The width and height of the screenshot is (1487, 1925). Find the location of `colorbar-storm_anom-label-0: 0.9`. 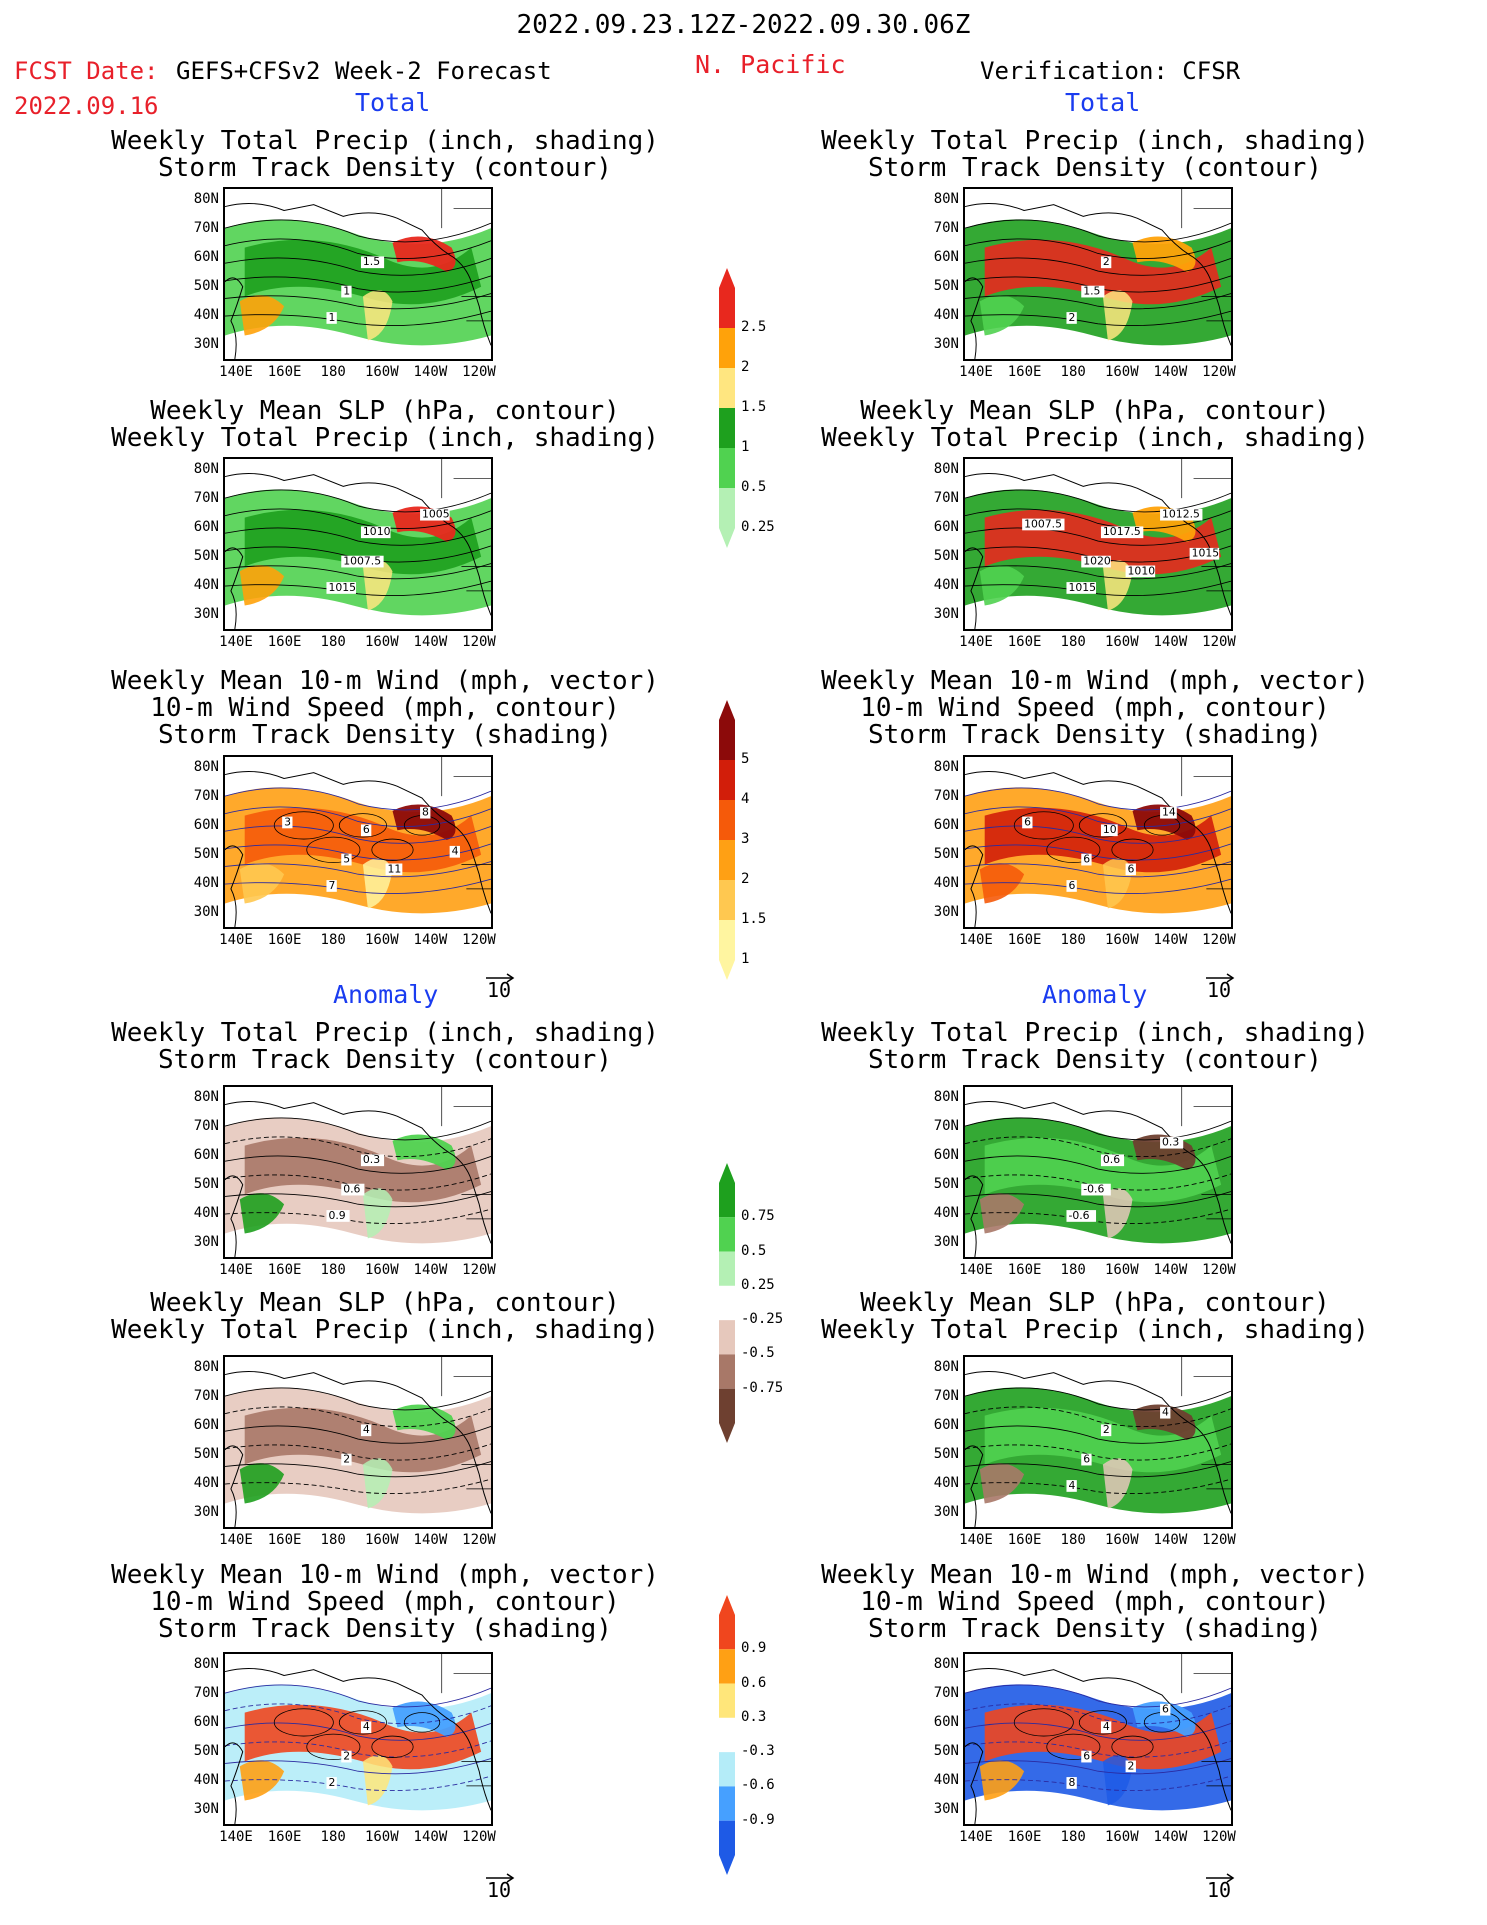

colorbar-storm_anom-label-0: 0.9 is located at coordinates (754, 1648).